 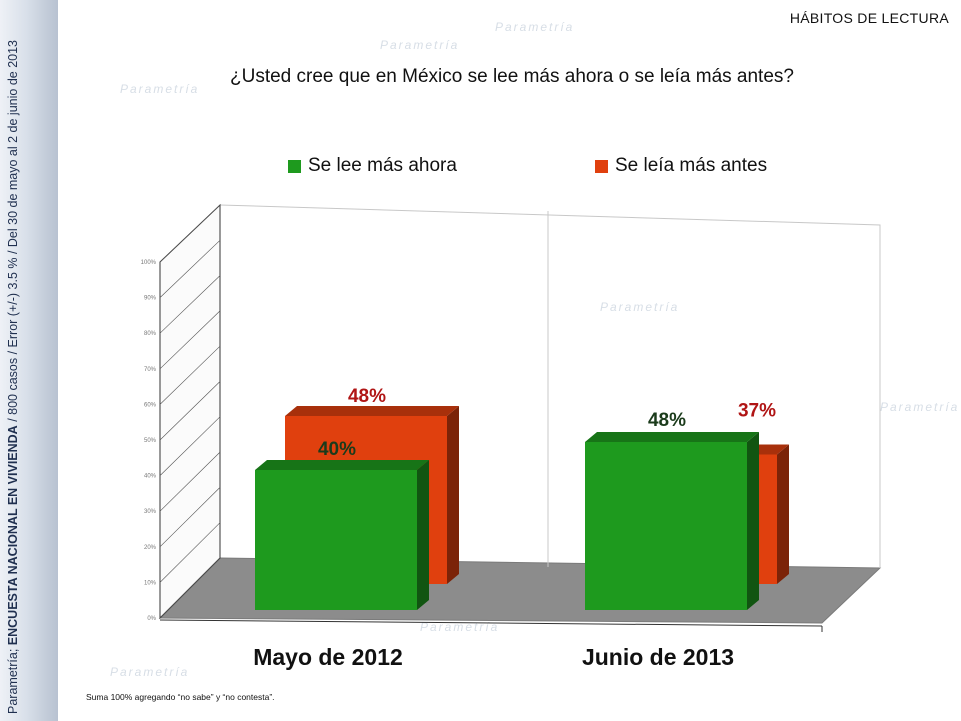 I want to click on x-axis-line, so click(x=491, y=623).